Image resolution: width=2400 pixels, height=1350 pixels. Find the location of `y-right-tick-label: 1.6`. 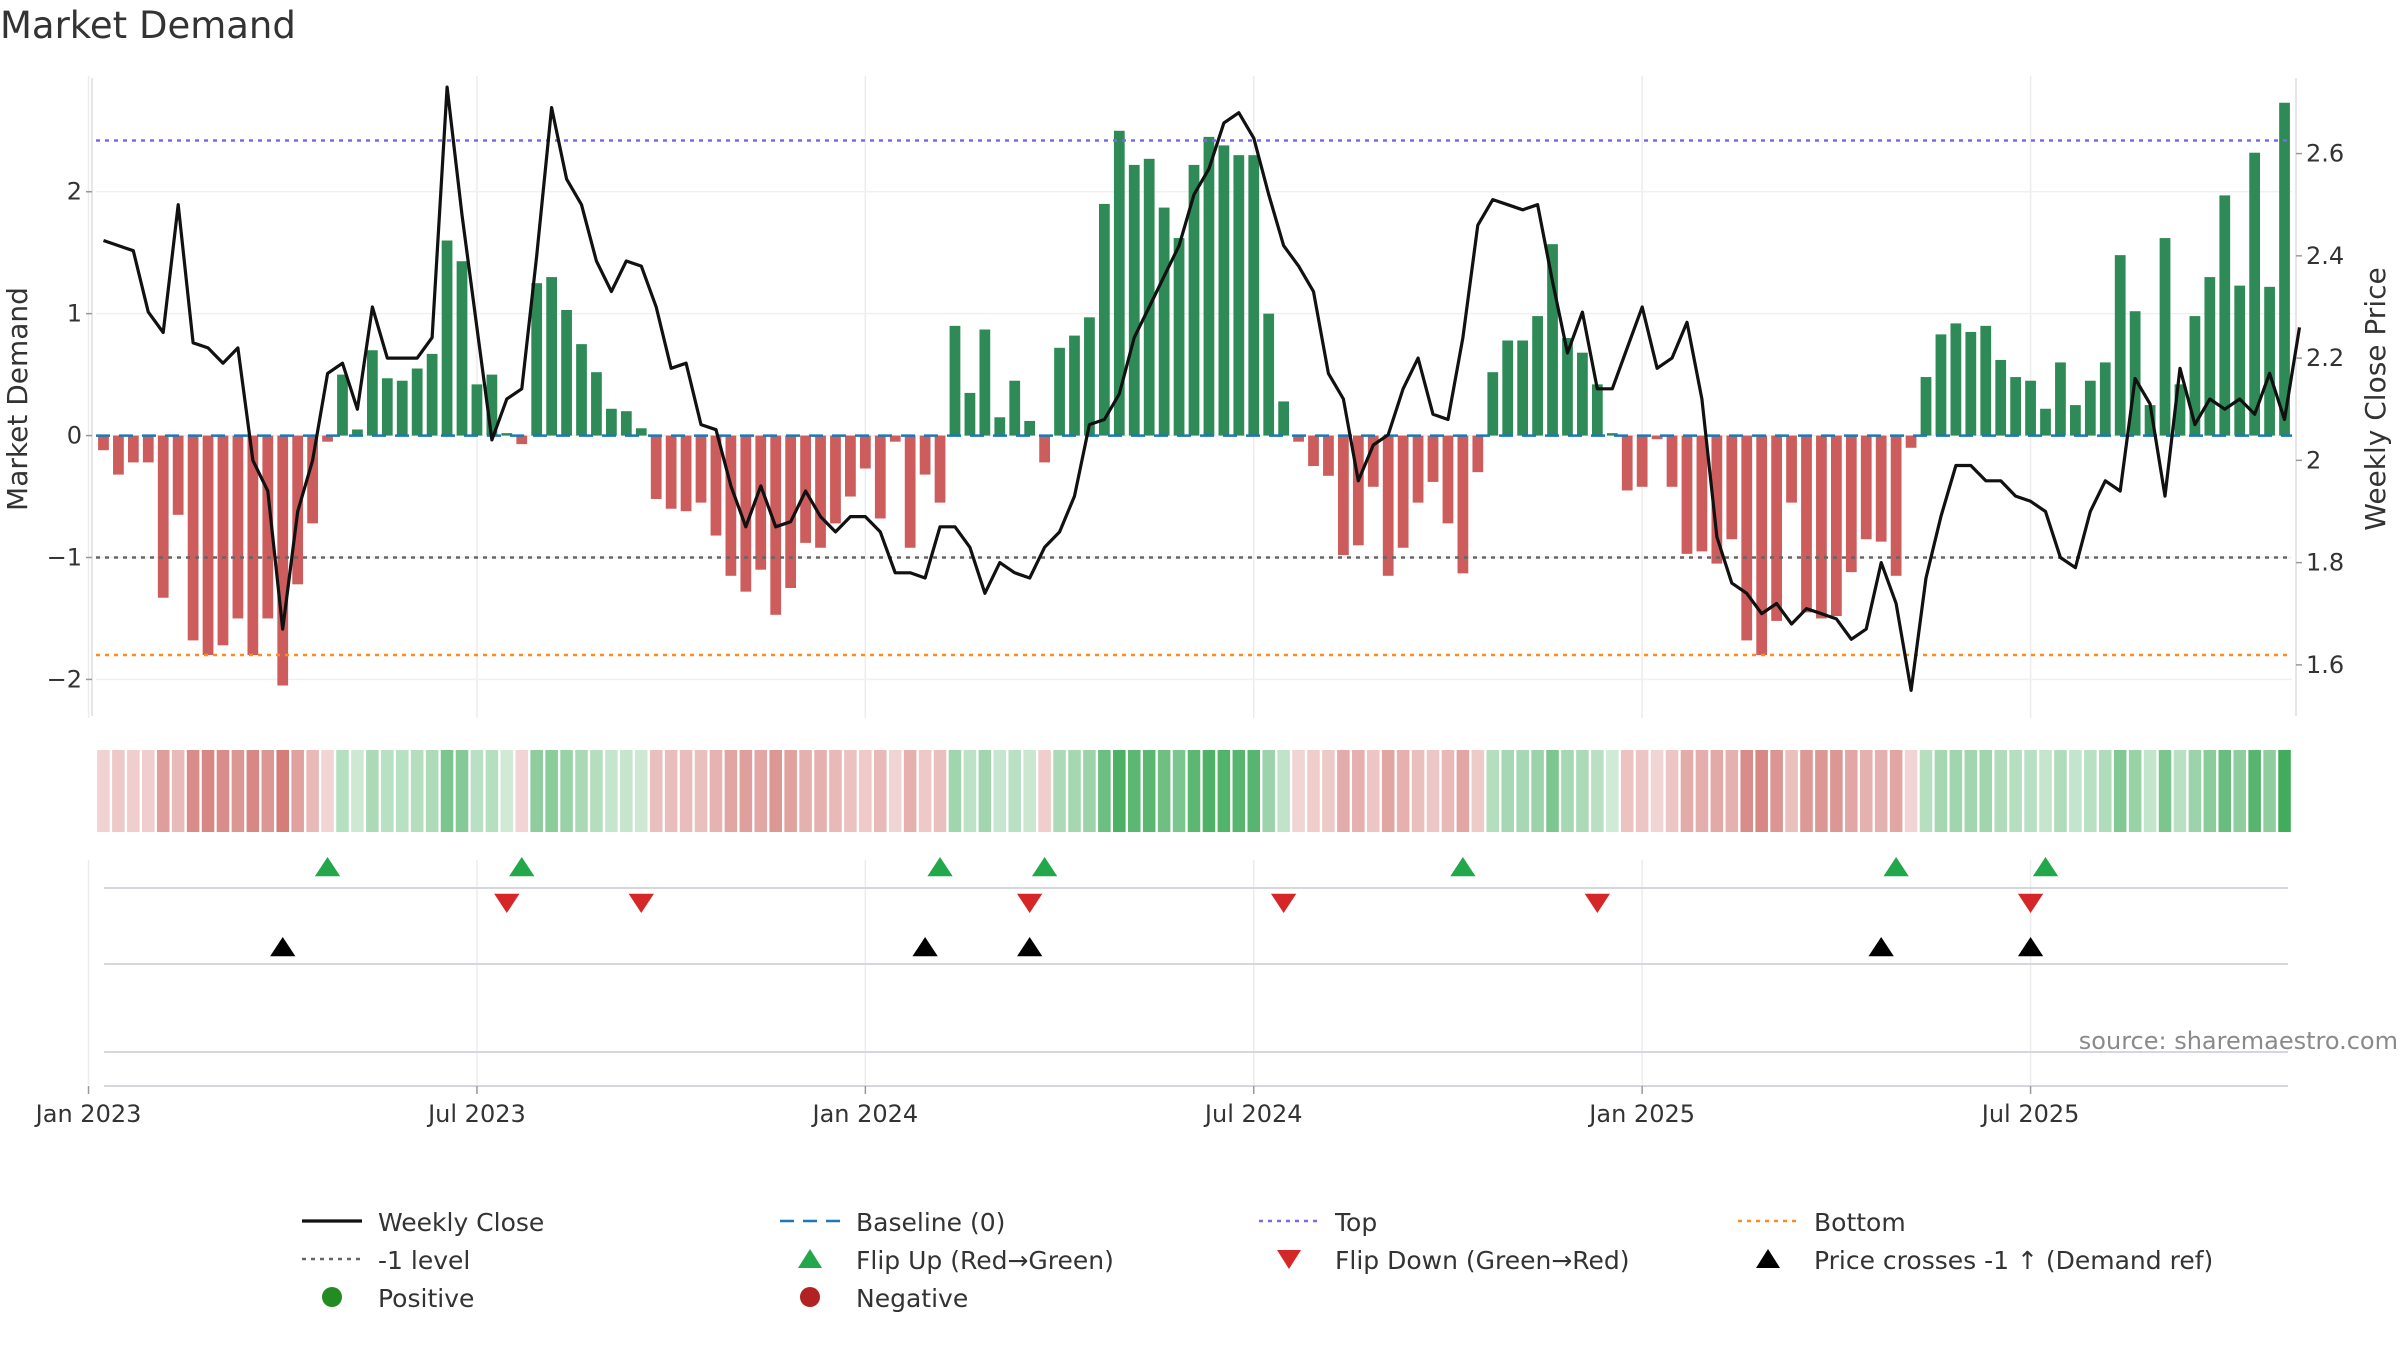

y-right-tick-label: 1.6 is located at coordinates (2325, 665).